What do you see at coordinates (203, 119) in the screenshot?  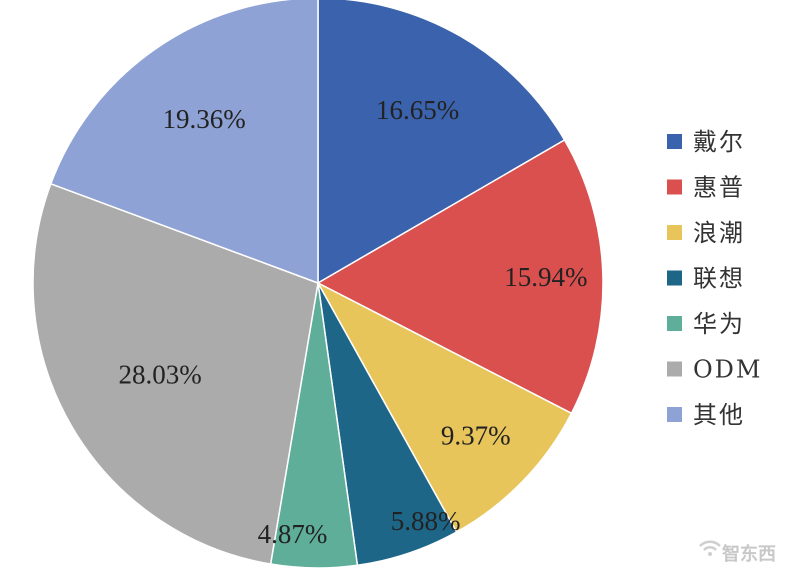 I see `slice-label-7: 19.36%` at bounding box center [203, 119].